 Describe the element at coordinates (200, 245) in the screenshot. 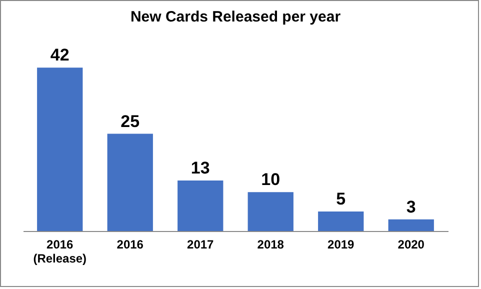

I see `x-tick-label: 2017` at that location.